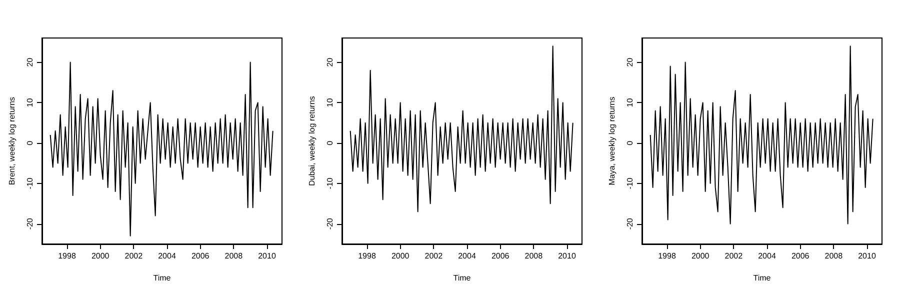 This screenshot has width=900, height=300. Describe the element at coordinates (612, 141) in the screenshot. I see `y-axis-title: Maya, weekly log returns` at that location.